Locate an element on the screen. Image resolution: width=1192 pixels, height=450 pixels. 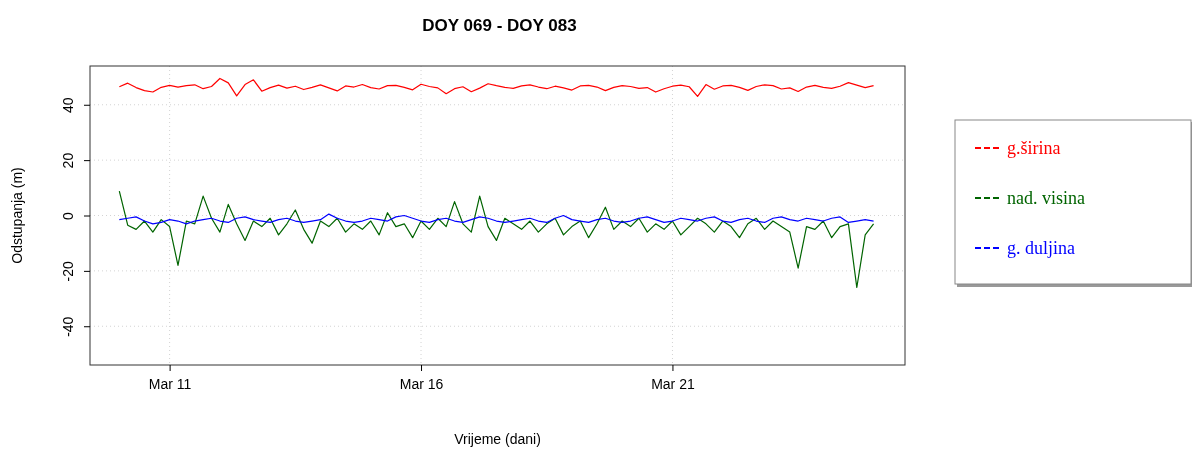
y-tick-label: 0 is located at coordinates (67, 215).